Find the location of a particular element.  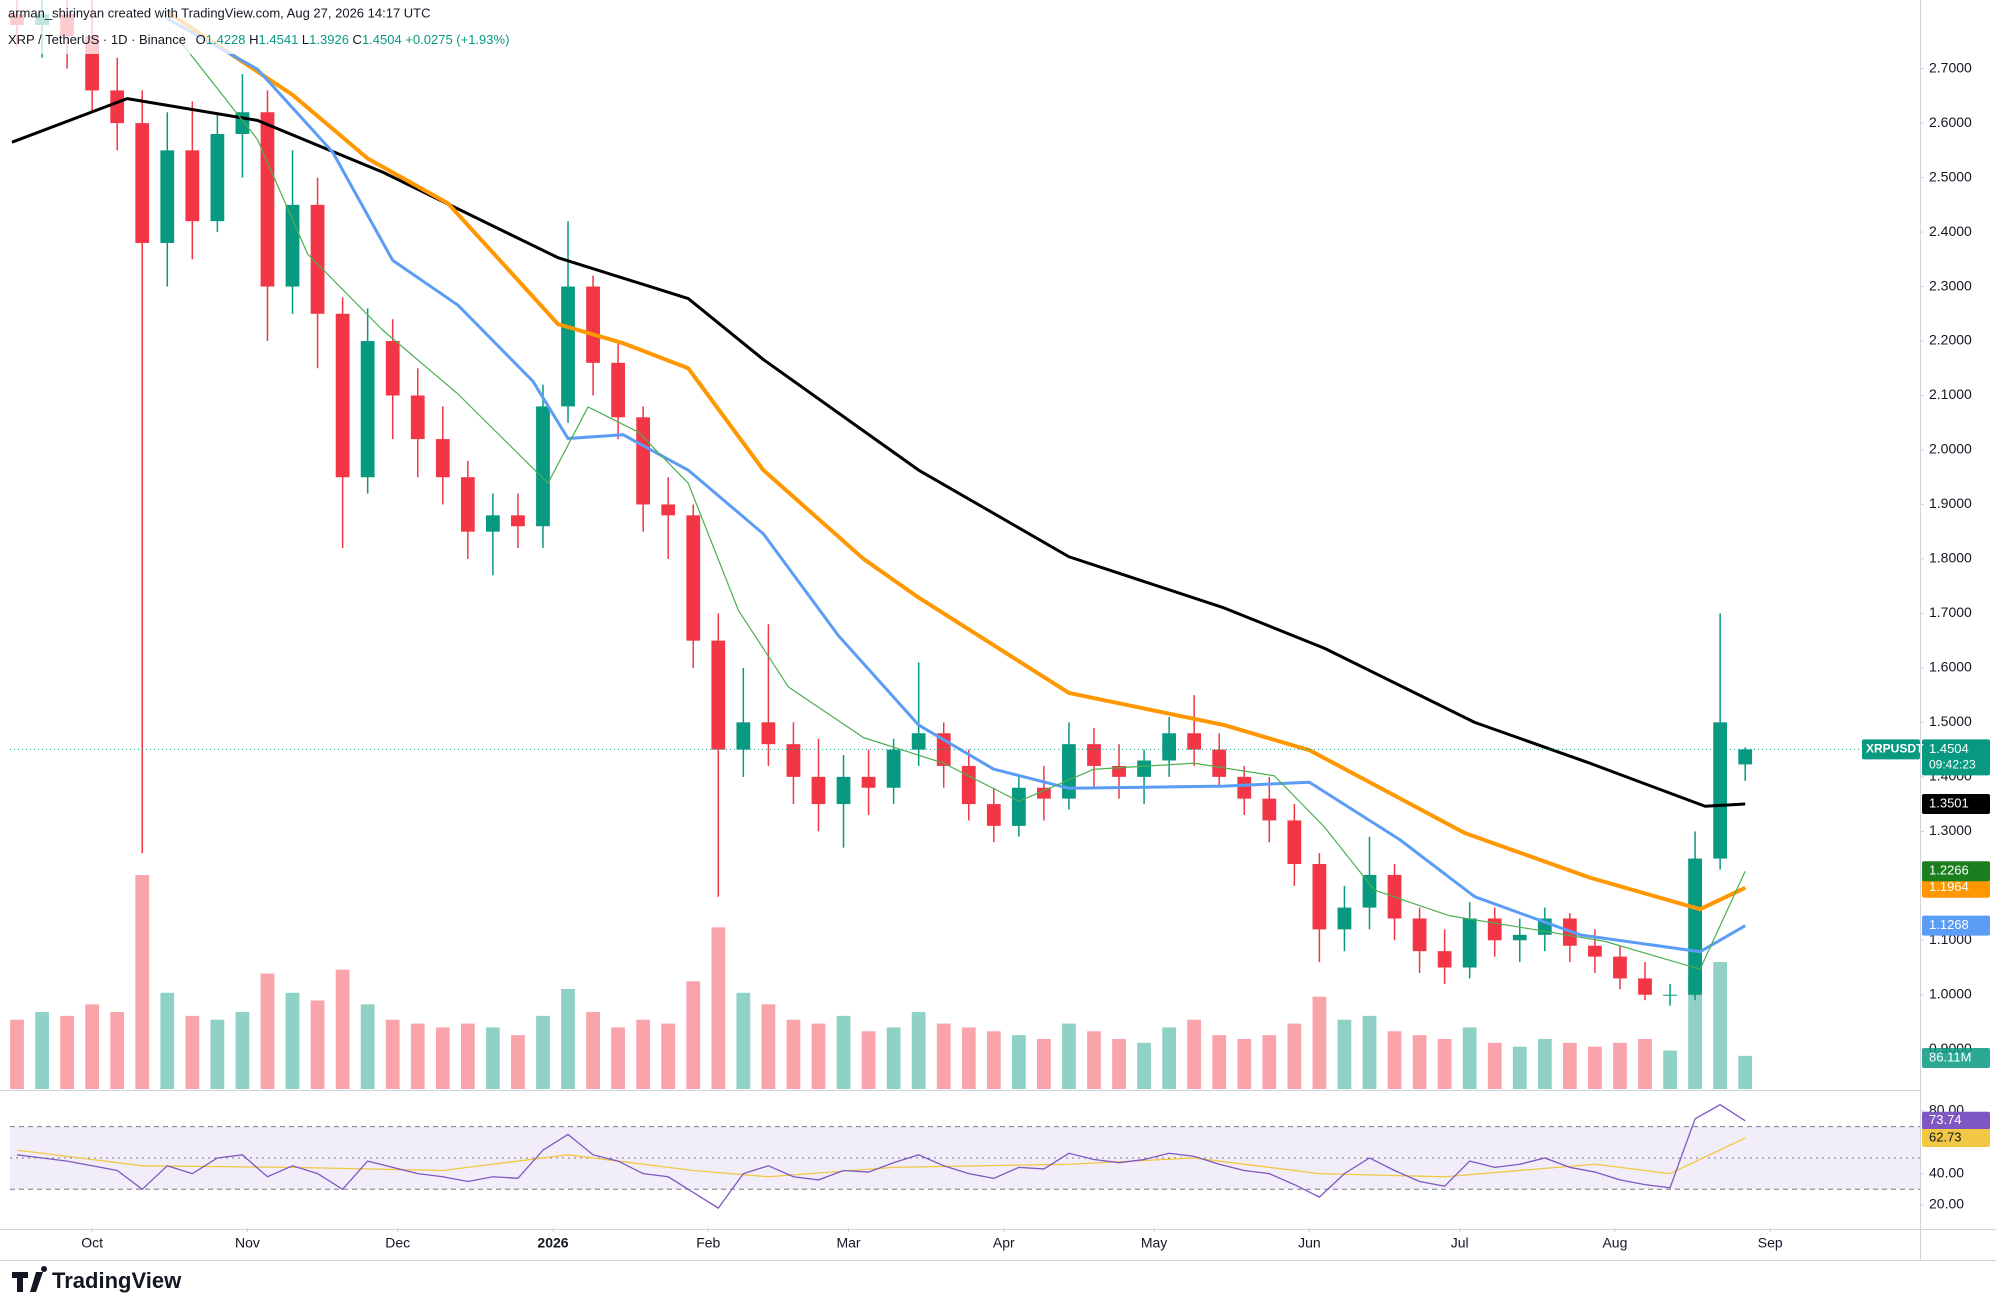

ohlc-value: 1.4504 is located at coordinates (382, 39).